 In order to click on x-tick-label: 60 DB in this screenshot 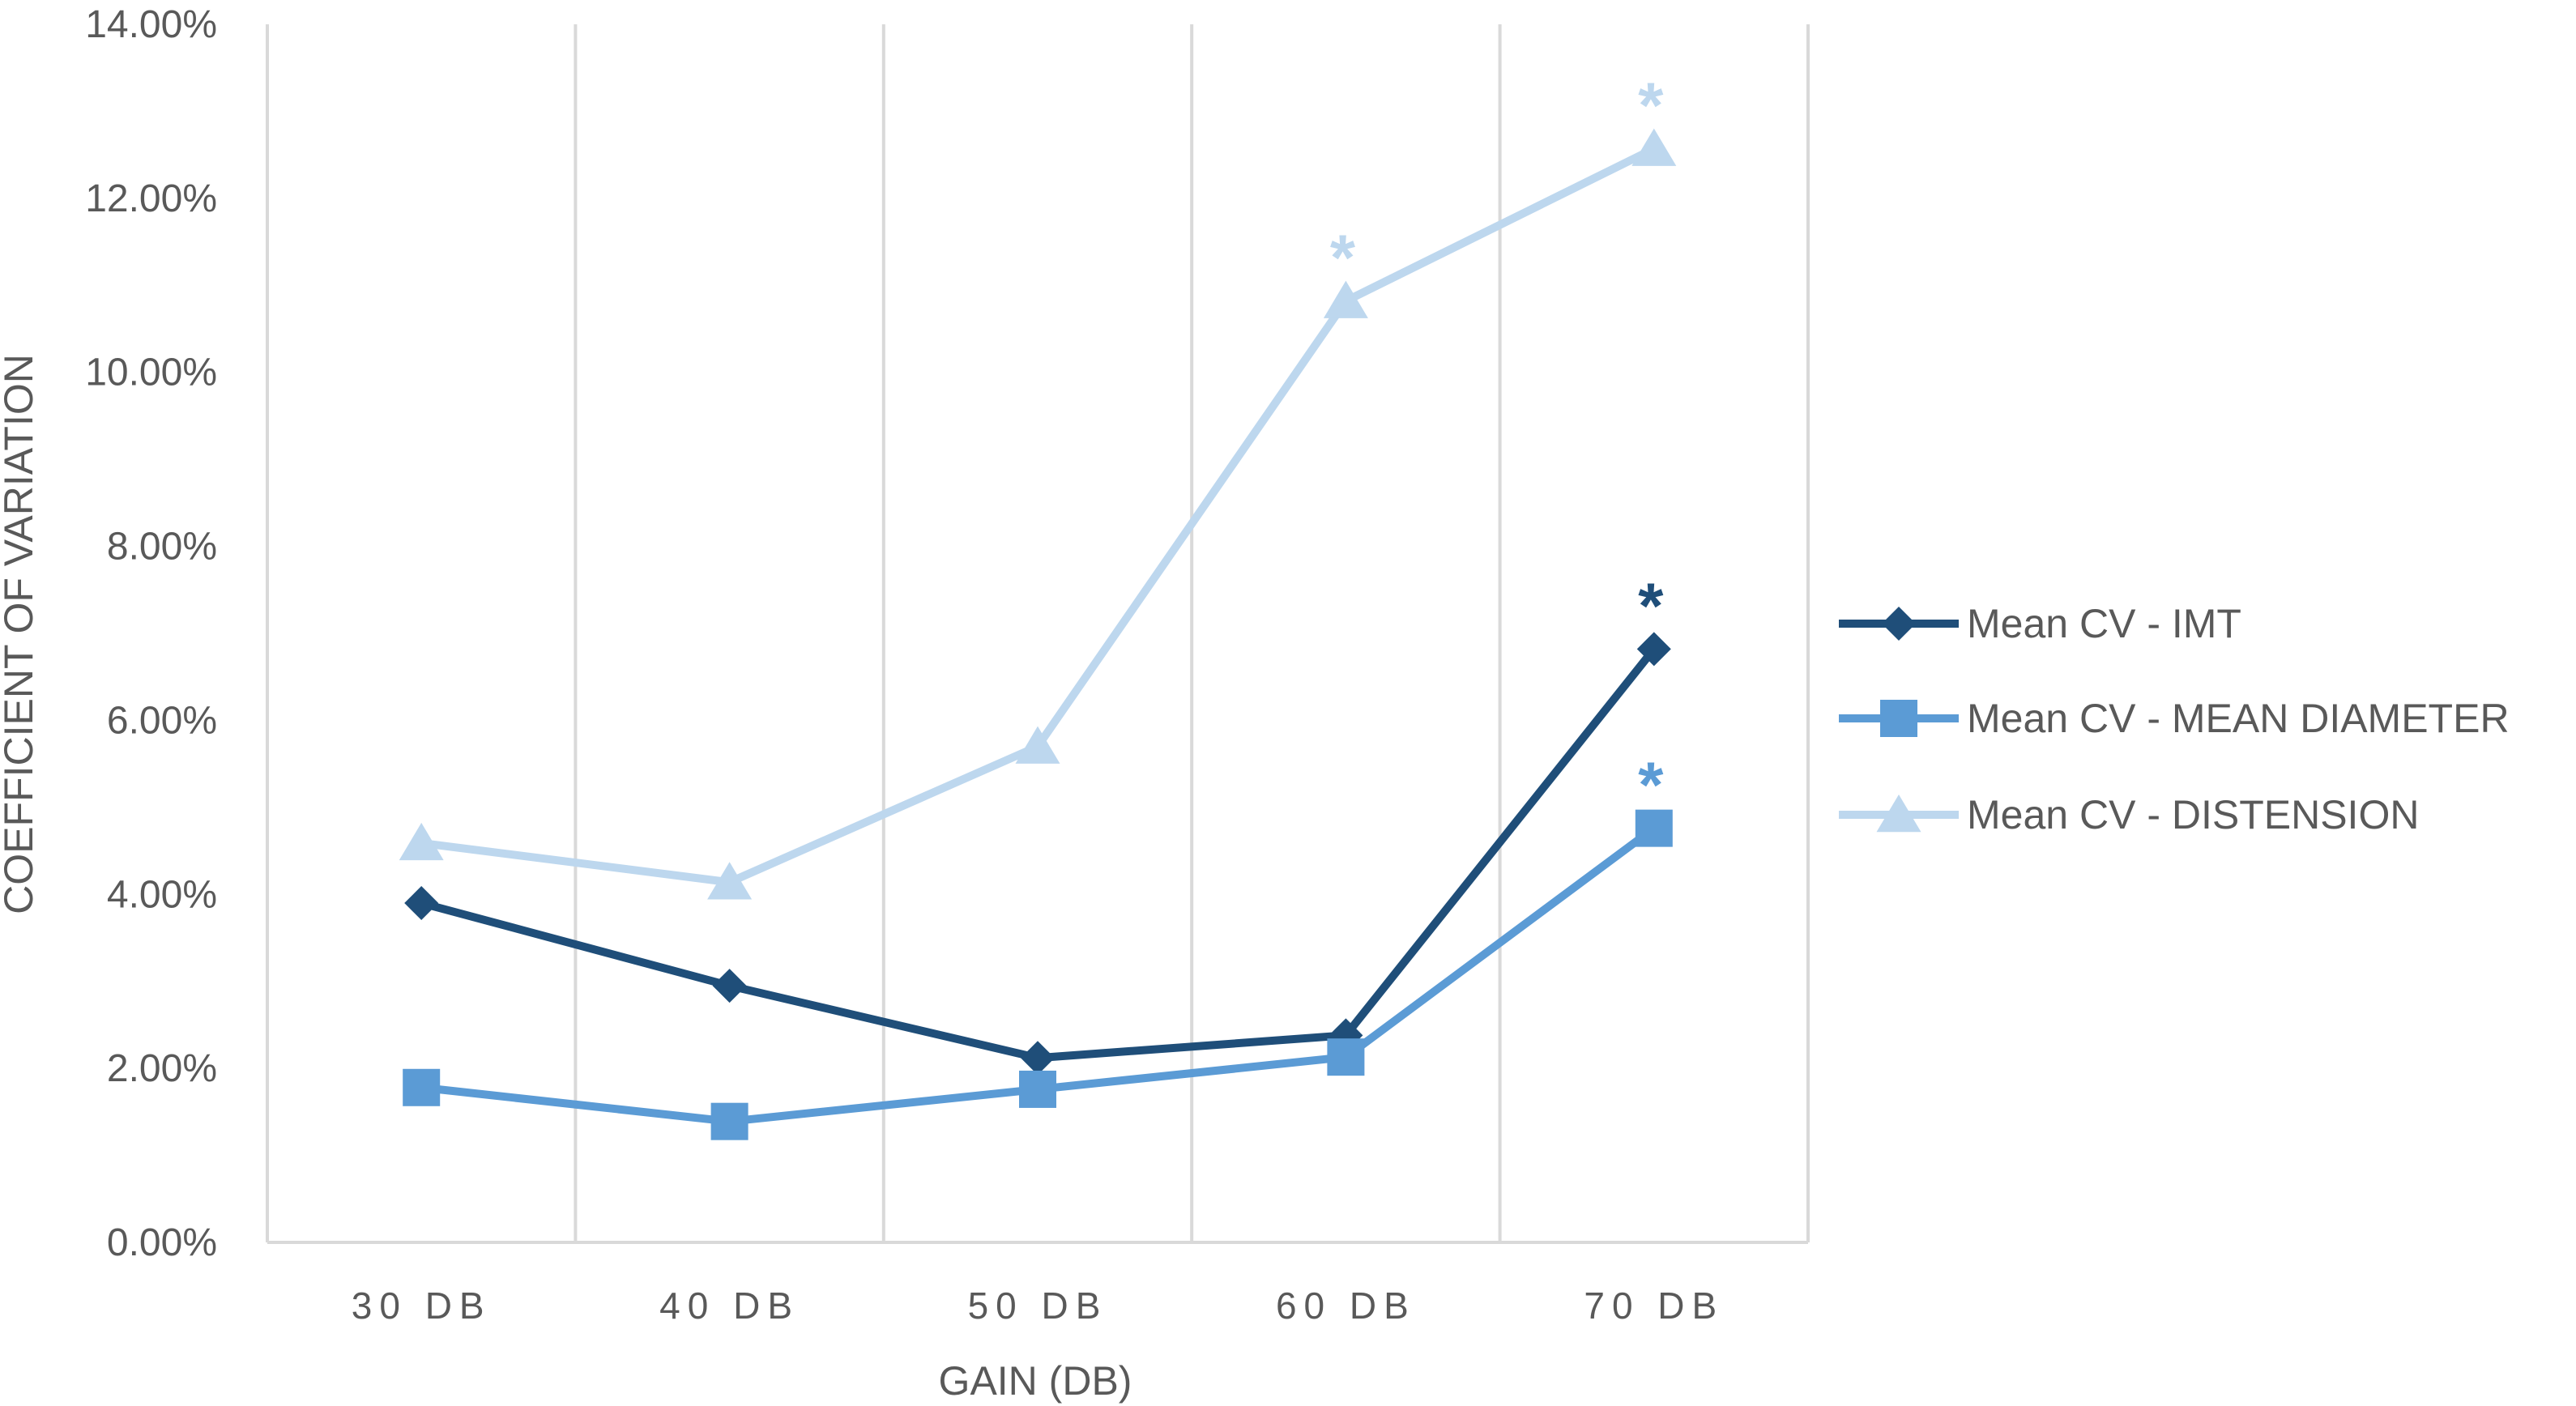, I will do `click(1346, 1306)`.